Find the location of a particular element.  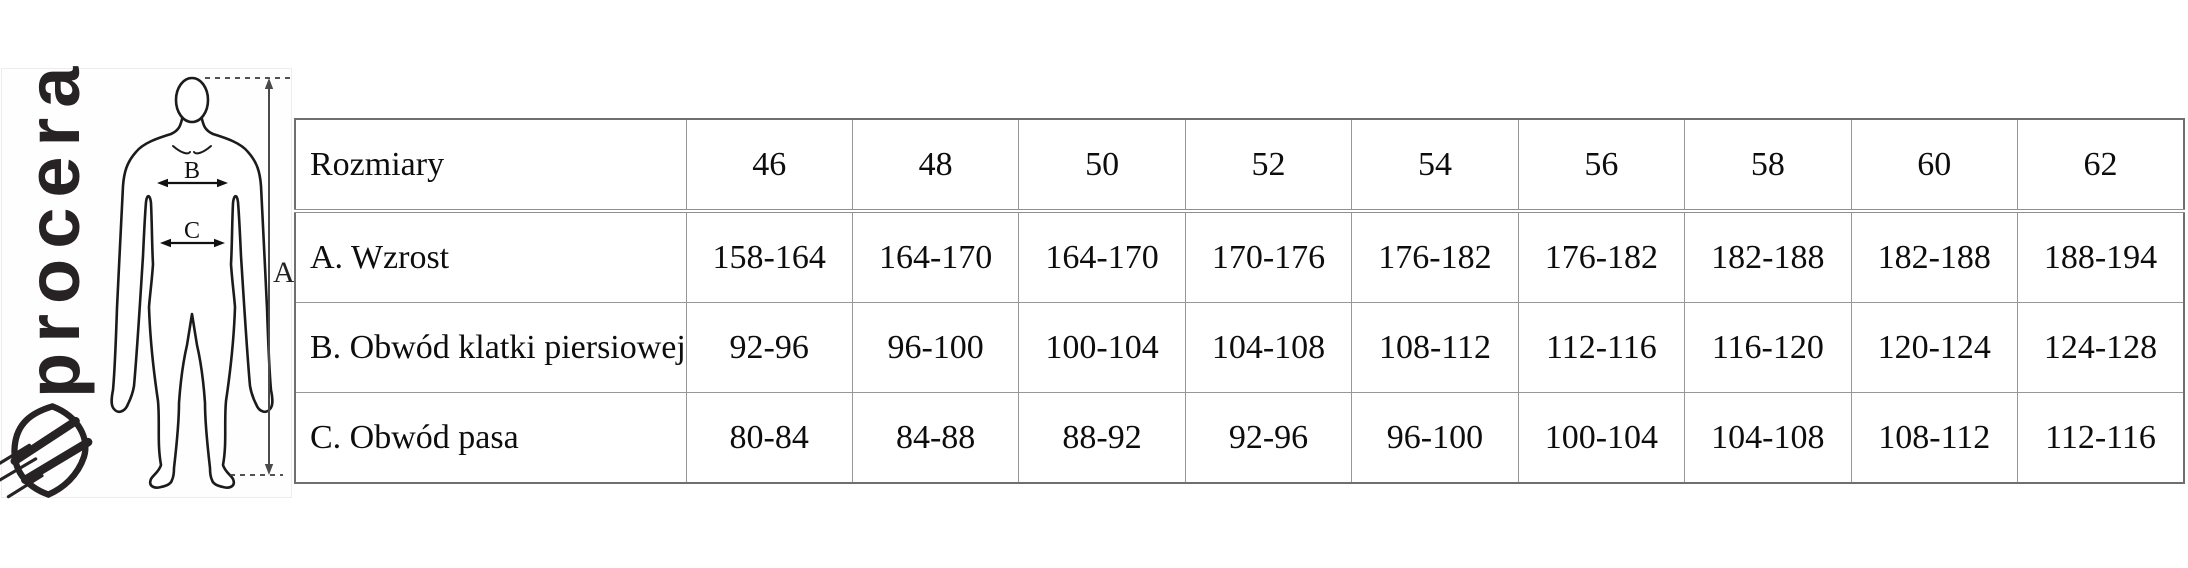

size-table-header-row: Rozmiary 46 48 50 52 54 56 58 60 62 is located at coordinates (1239, 165).